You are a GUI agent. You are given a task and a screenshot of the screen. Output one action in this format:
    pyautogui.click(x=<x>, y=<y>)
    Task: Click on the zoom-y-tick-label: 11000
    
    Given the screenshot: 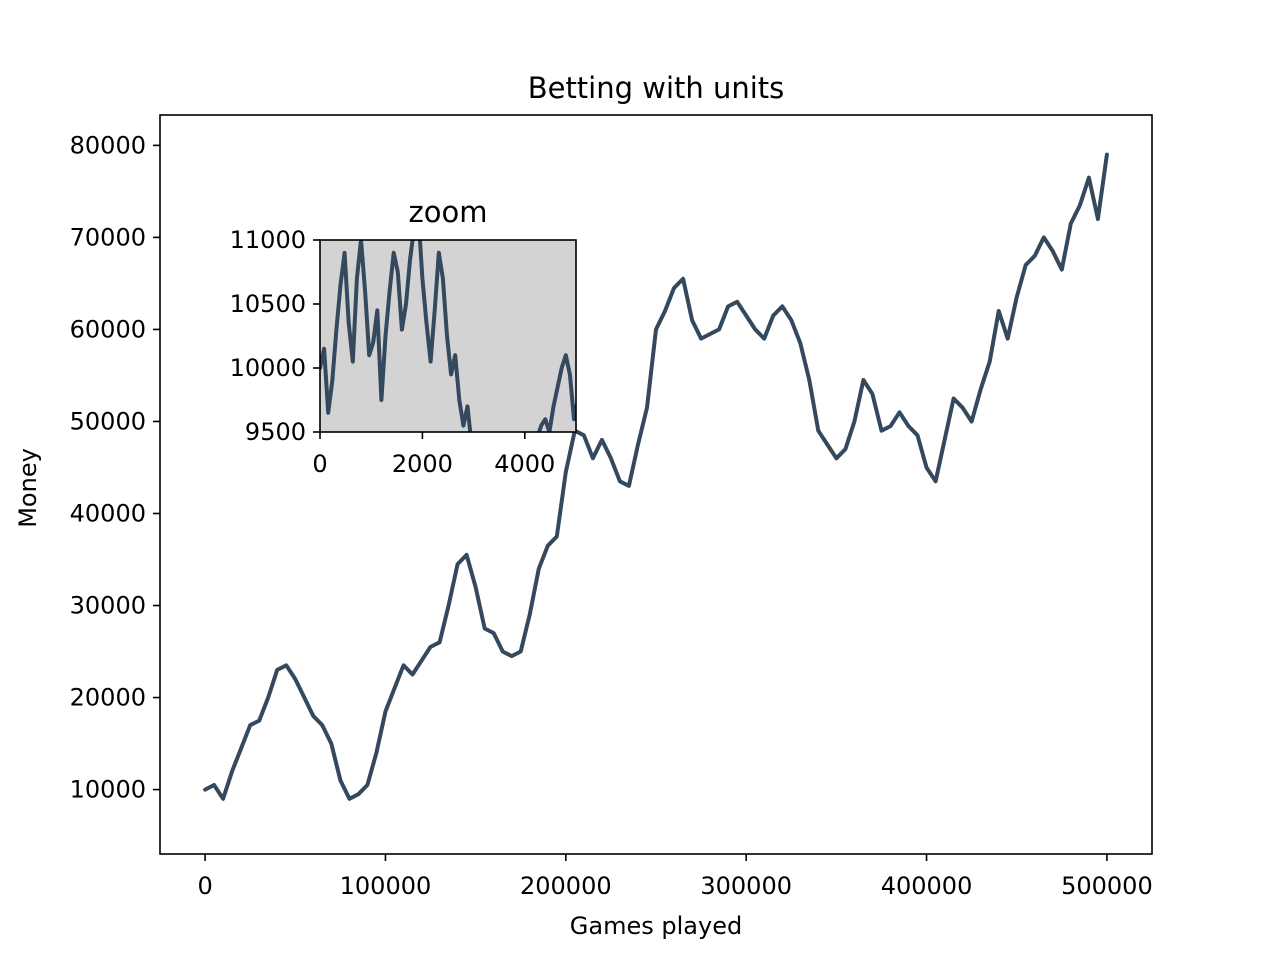 What is the action you would take?
    pyautogui.click(x=268, y=240)
    